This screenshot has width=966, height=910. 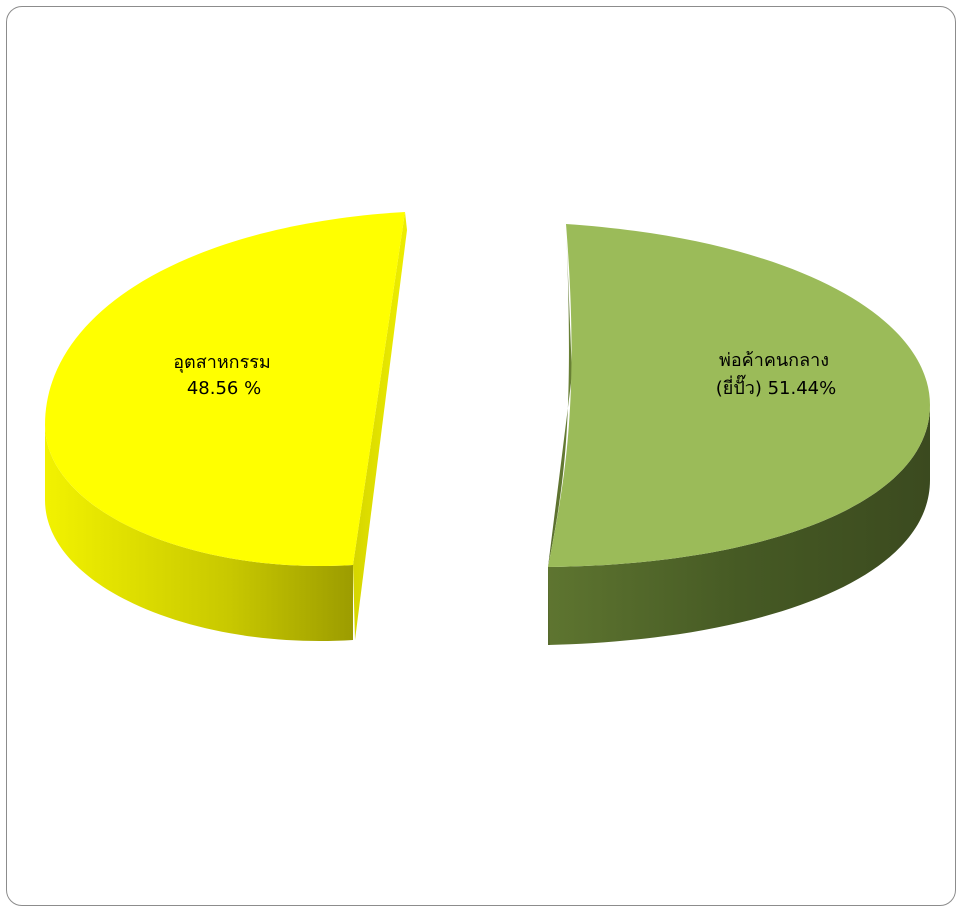 I want to click on slice-middleman-top, so click(x=739, y=395).